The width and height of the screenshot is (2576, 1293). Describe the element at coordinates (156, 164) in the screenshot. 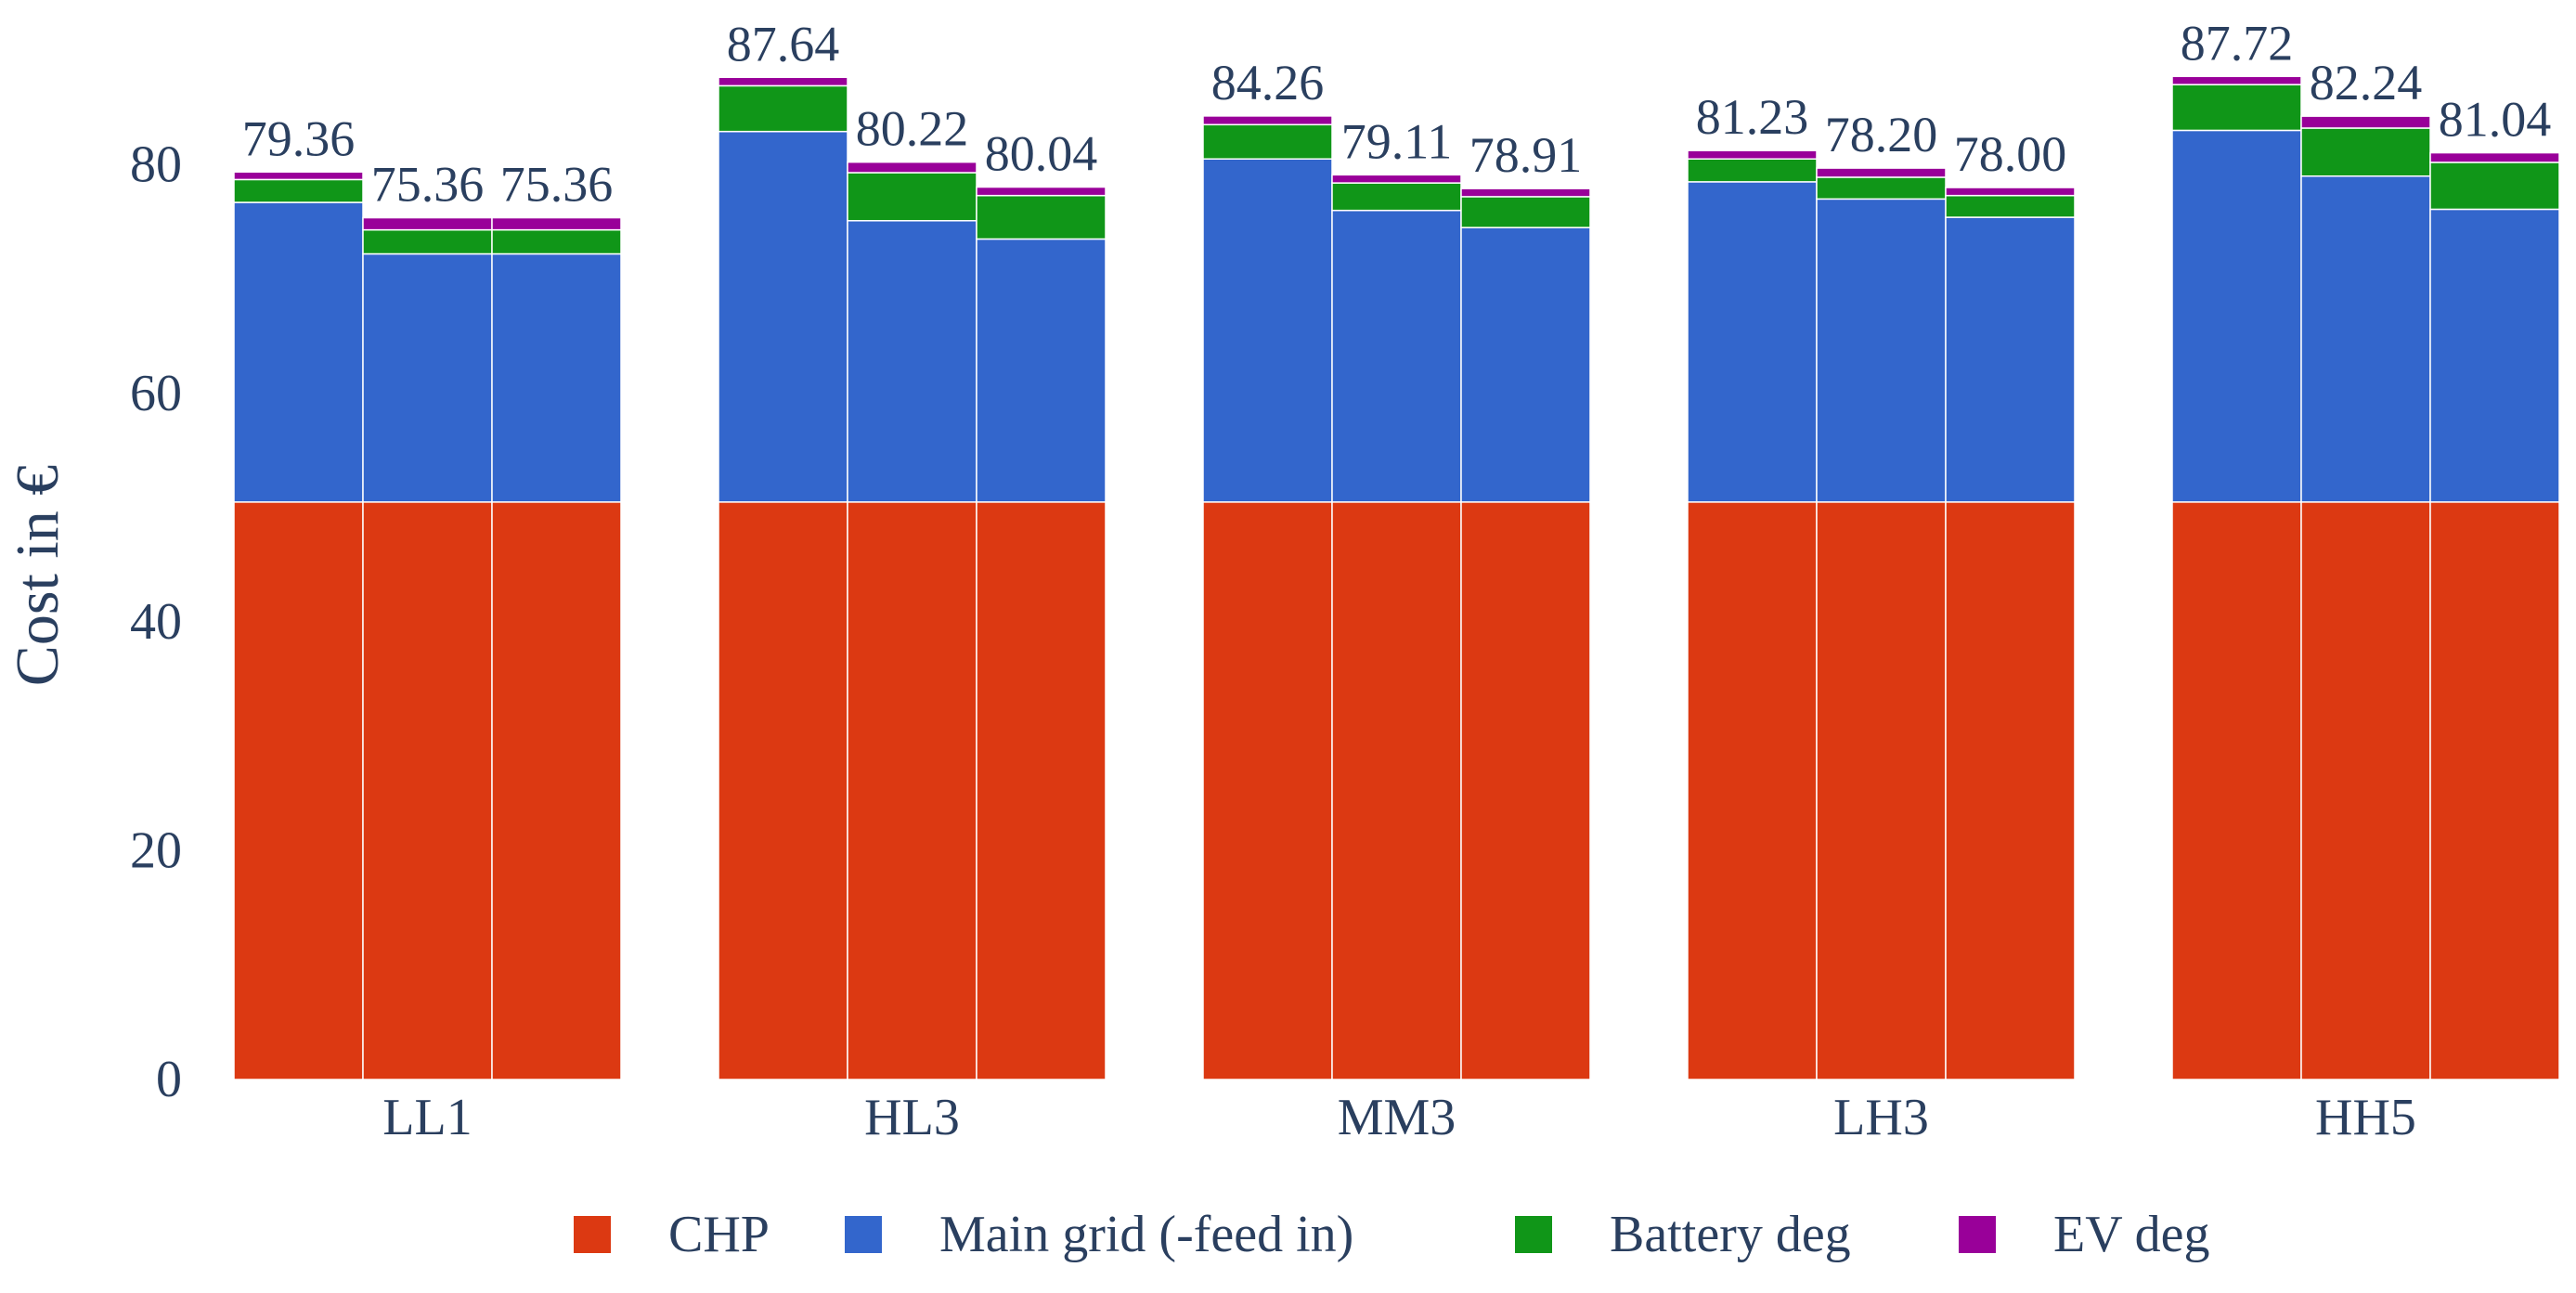

I see `y-tick-label: 80` at that location.